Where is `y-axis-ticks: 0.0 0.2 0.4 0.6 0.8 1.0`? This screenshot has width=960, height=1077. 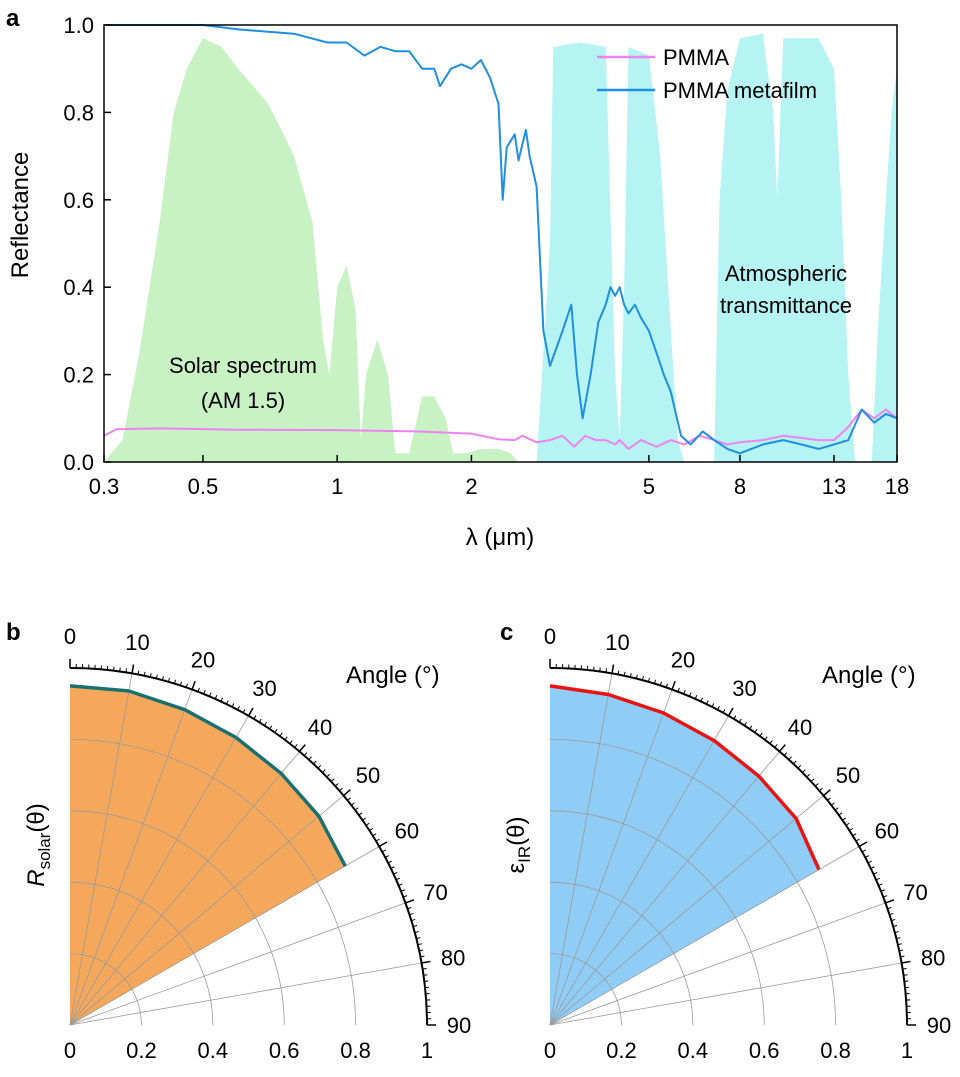
y-axis-ticks: 0.0 0.2 0.4 0.6 0.8 1.0 is located at coordinates (87, 244).